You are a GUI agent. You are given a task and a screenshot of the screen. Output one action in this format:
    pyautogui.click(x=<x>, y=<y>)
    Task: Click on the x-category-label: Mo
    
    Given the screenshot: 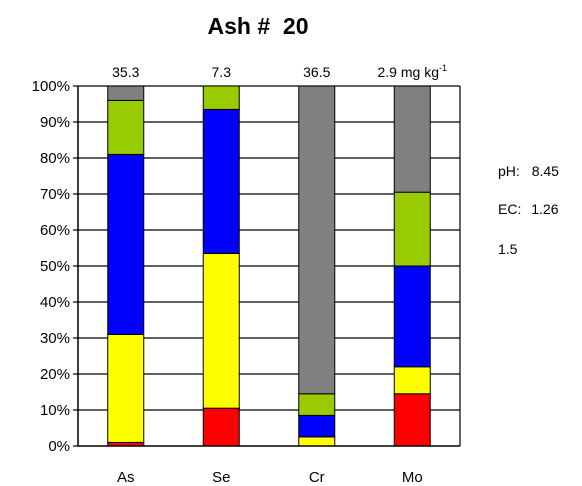 What is the action you would take?
    pyautogui.click(x=412, y=477)
    